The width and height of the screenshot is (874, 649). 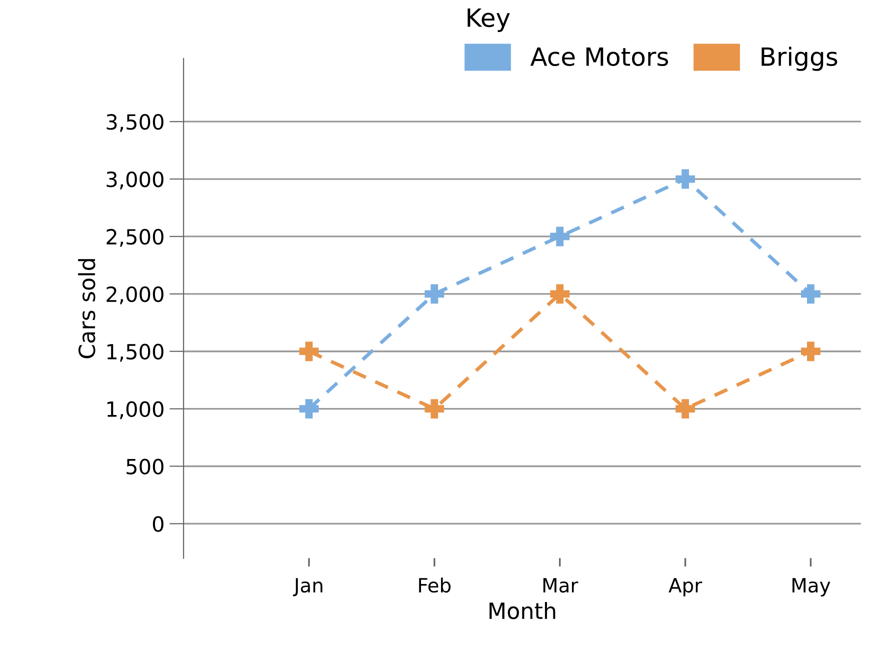 What do you see at coordinates (811, 587) in the screenshot?
I see `x-tick-label: May` at bounding box center [811, 587].